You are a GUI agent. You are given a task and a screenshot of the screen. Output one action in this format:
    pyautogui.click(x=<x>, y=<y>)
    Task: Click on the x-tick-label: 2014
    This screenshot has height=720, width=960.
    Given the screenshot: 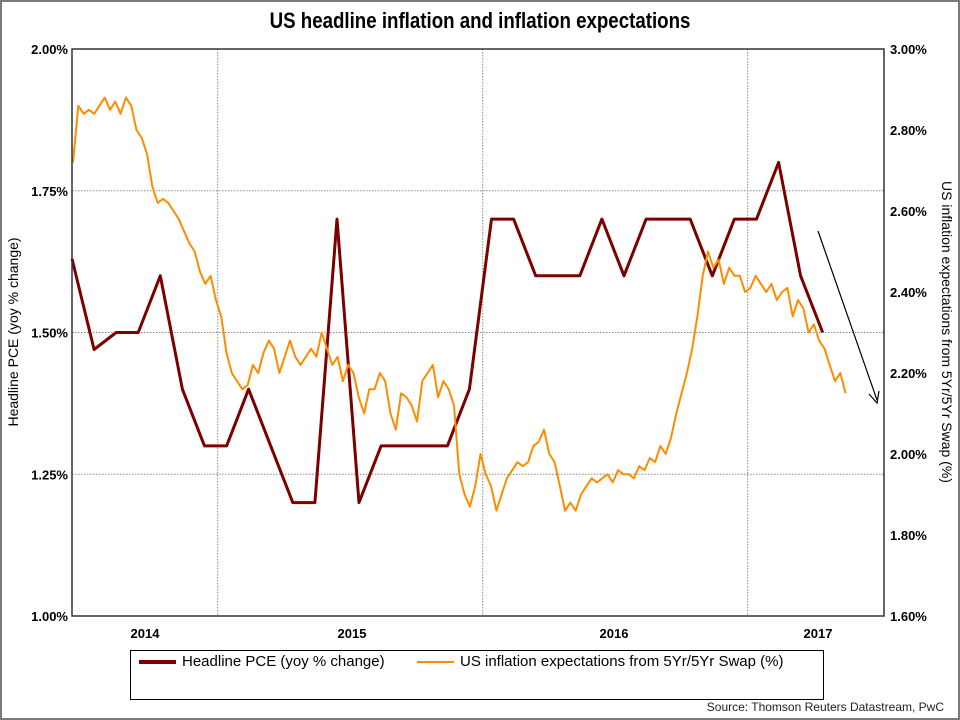 What is the action you would take?
    pyautogui.click(x=146, y=633)
    